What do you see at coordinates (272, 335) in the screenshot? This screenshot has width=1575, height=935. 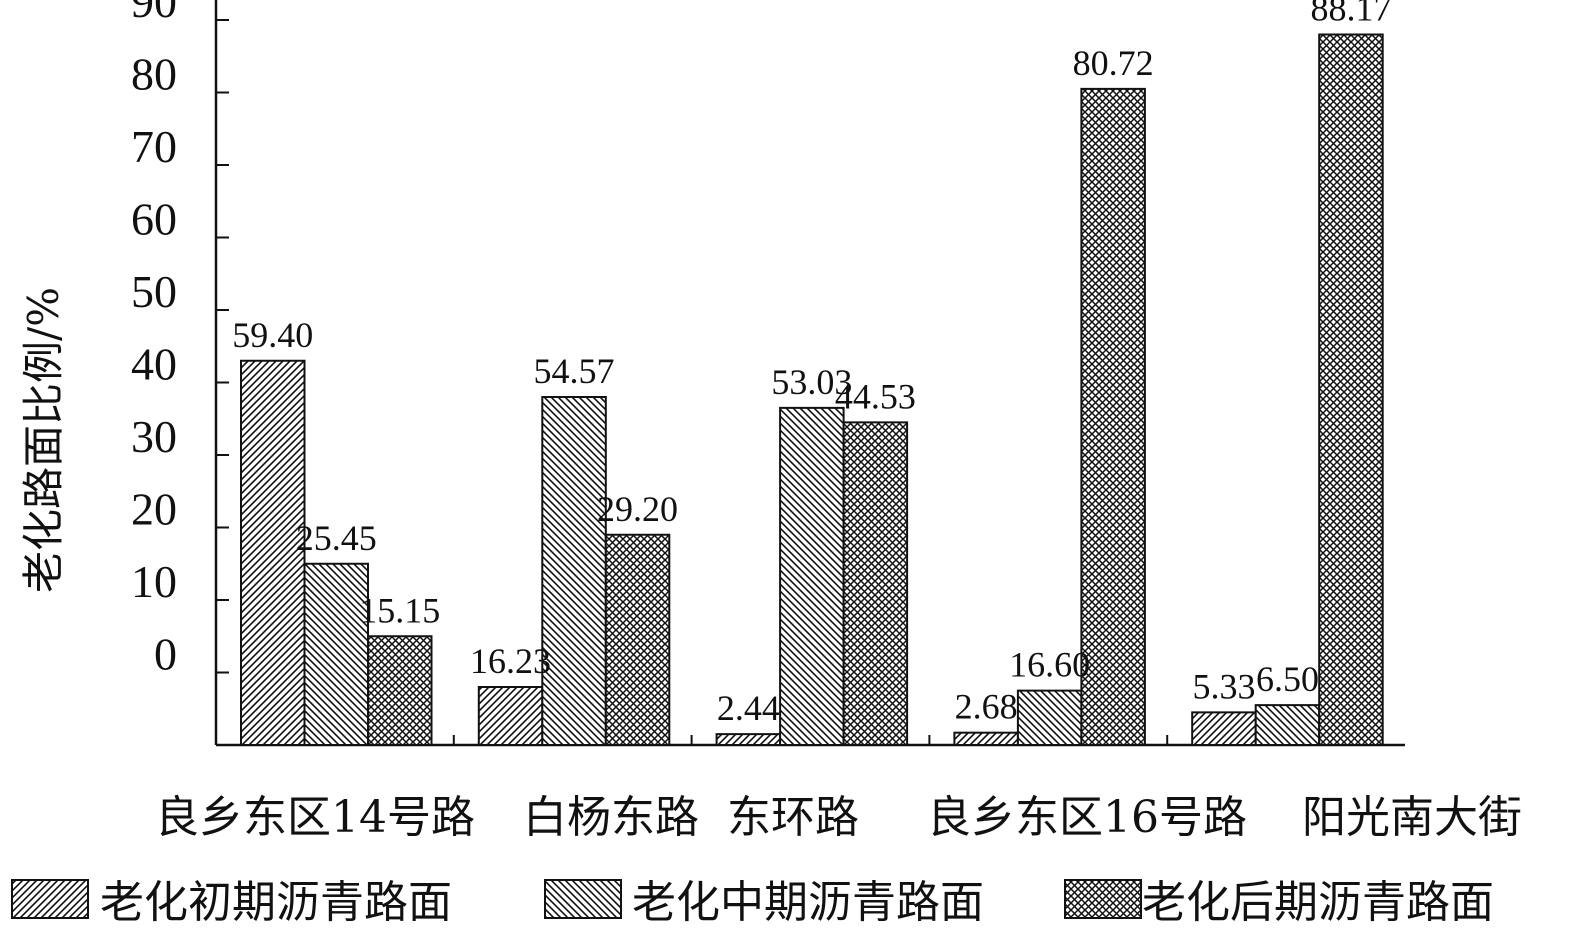 I see `data-label: 59.40` at bounding box center [272, 335].